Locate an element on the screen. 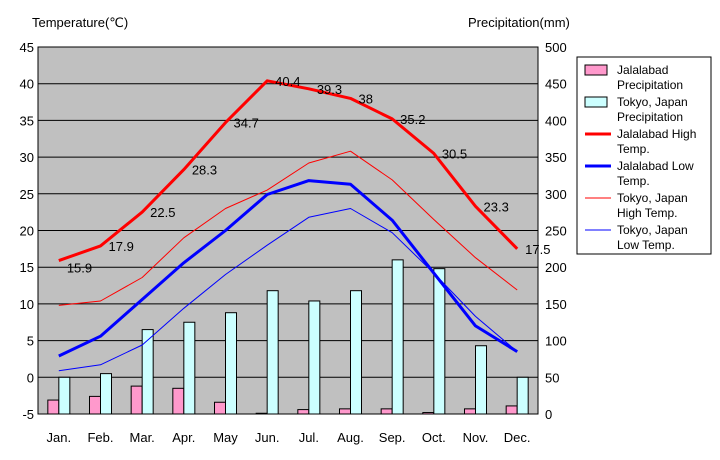  right-tick-label: 400 is located at coordinates (556, 120).